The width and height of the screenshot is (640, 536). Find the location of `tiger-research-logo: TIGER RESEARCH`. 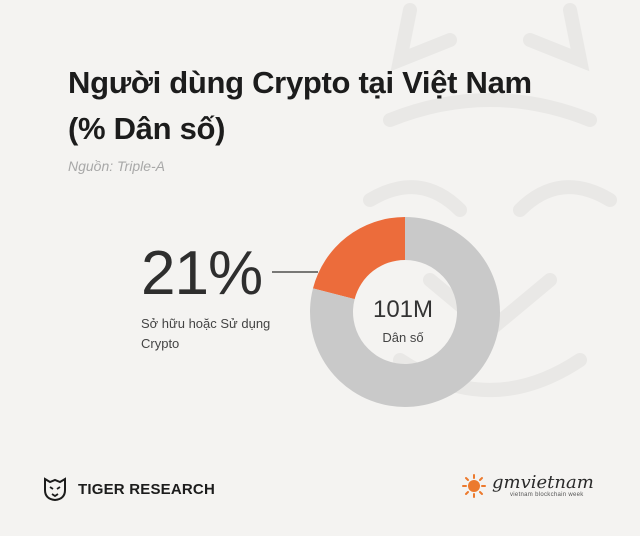

tiger-research-logo: TIGER RESEARCH is located at coordinates (128, 489).